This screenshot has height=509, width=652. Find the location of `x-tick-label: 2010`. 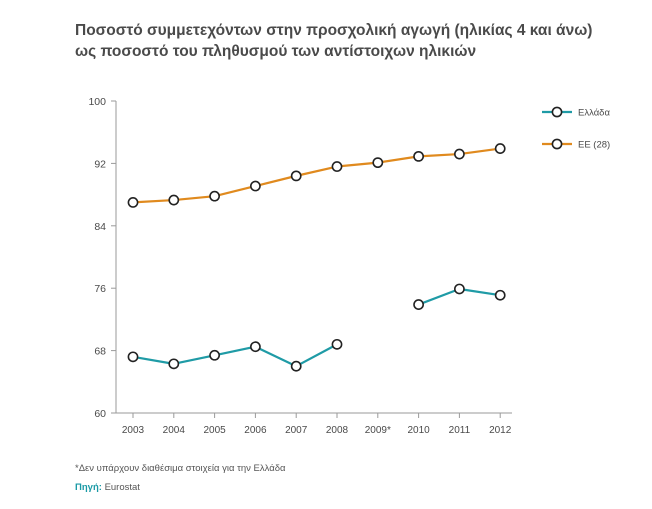

x-tick-label: 2010 is located at coordinates (418, 430).